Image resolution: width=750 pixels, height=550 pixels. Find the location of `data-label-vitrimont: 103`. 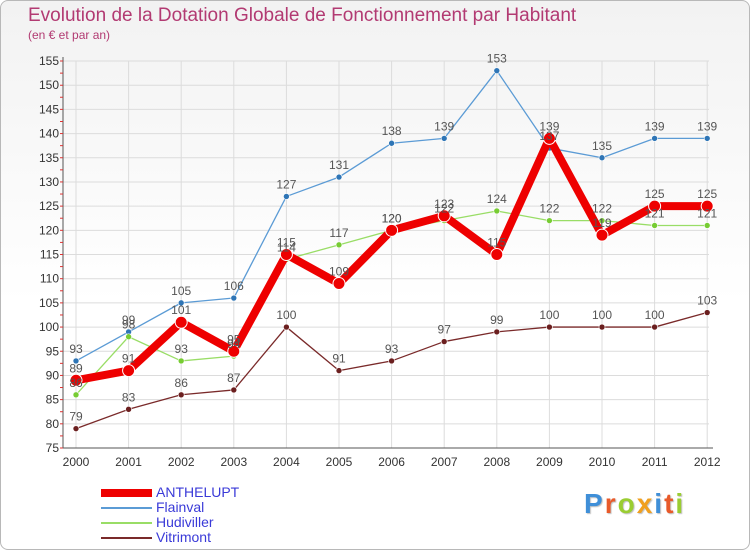

data-label-vitrimont: 103 is located at coordinates (707, 301).